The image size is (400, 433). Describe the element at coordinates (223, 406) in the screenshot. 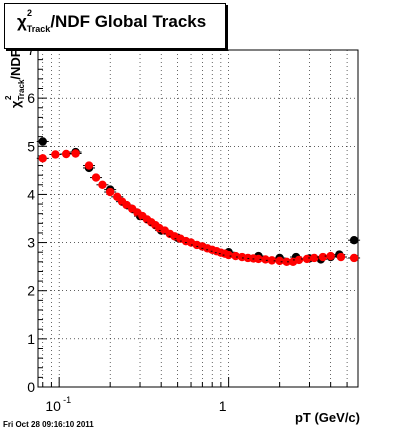

I see `x-tick-label: 1` at that location.